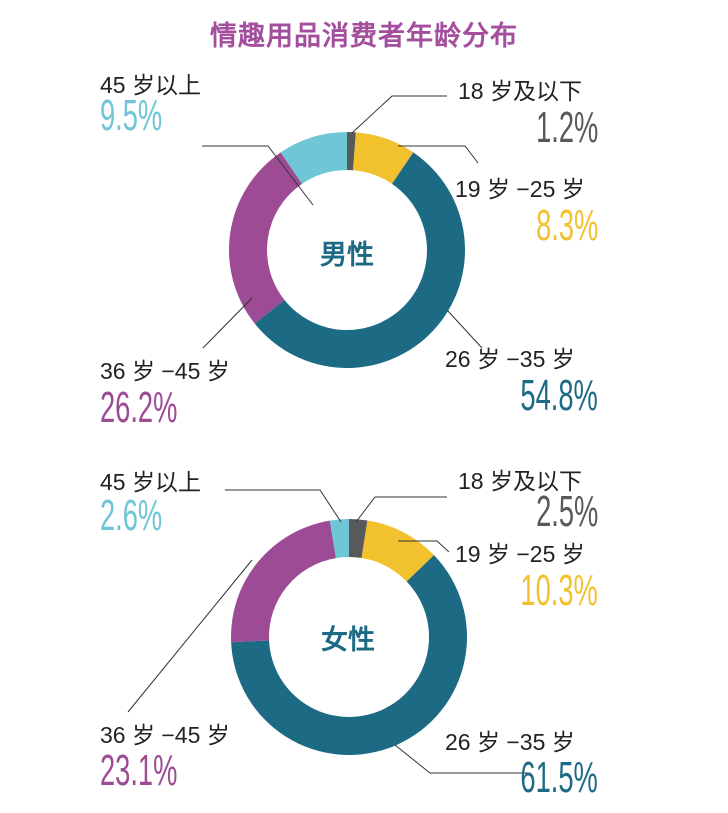 The image size is (728, 813). I want to click on male-slice-45plus, so click(313, 158).